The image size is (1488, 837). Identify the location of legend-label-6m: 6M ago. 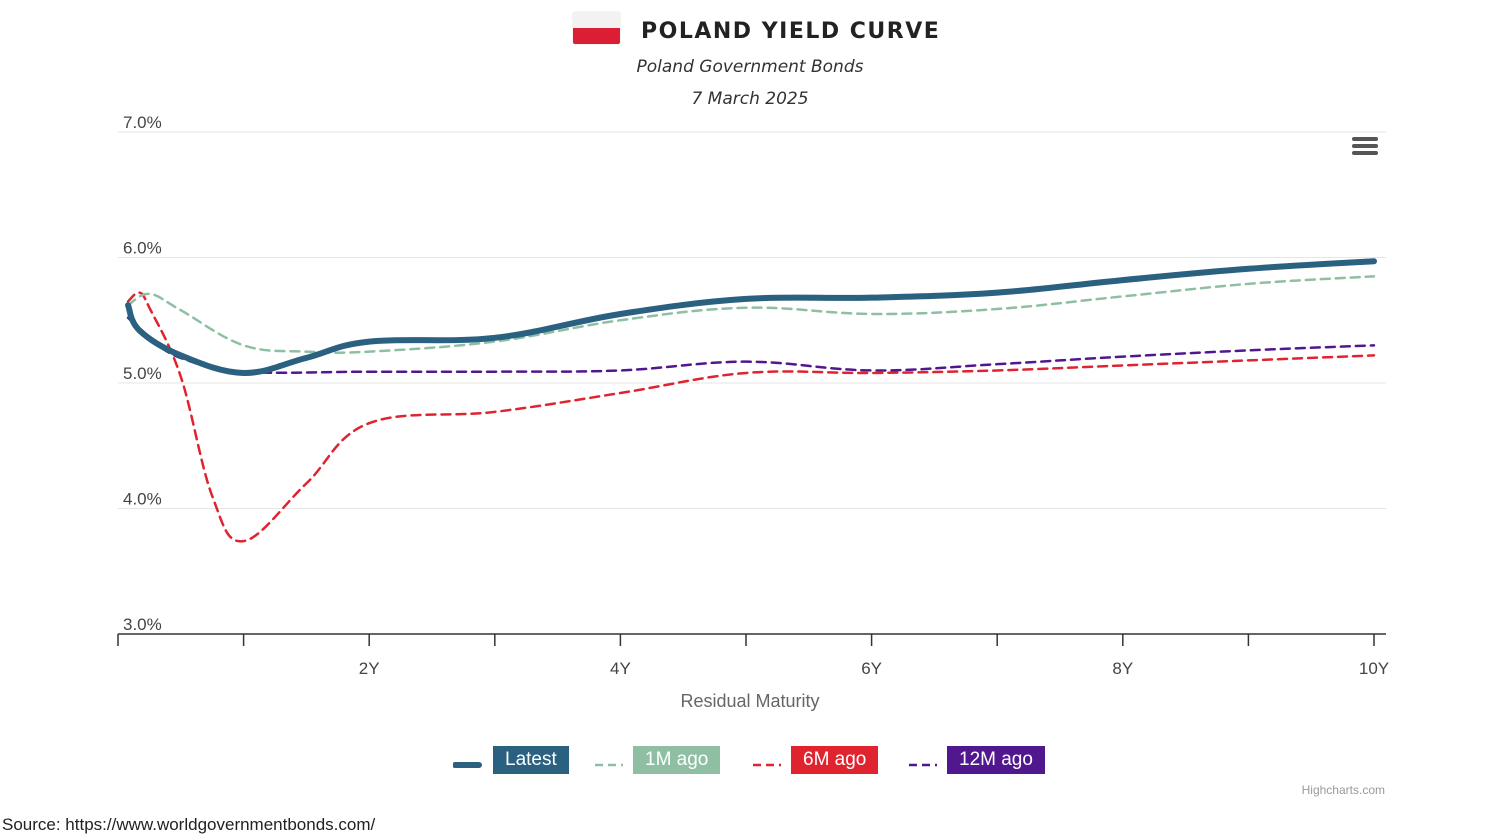
(835, 760).